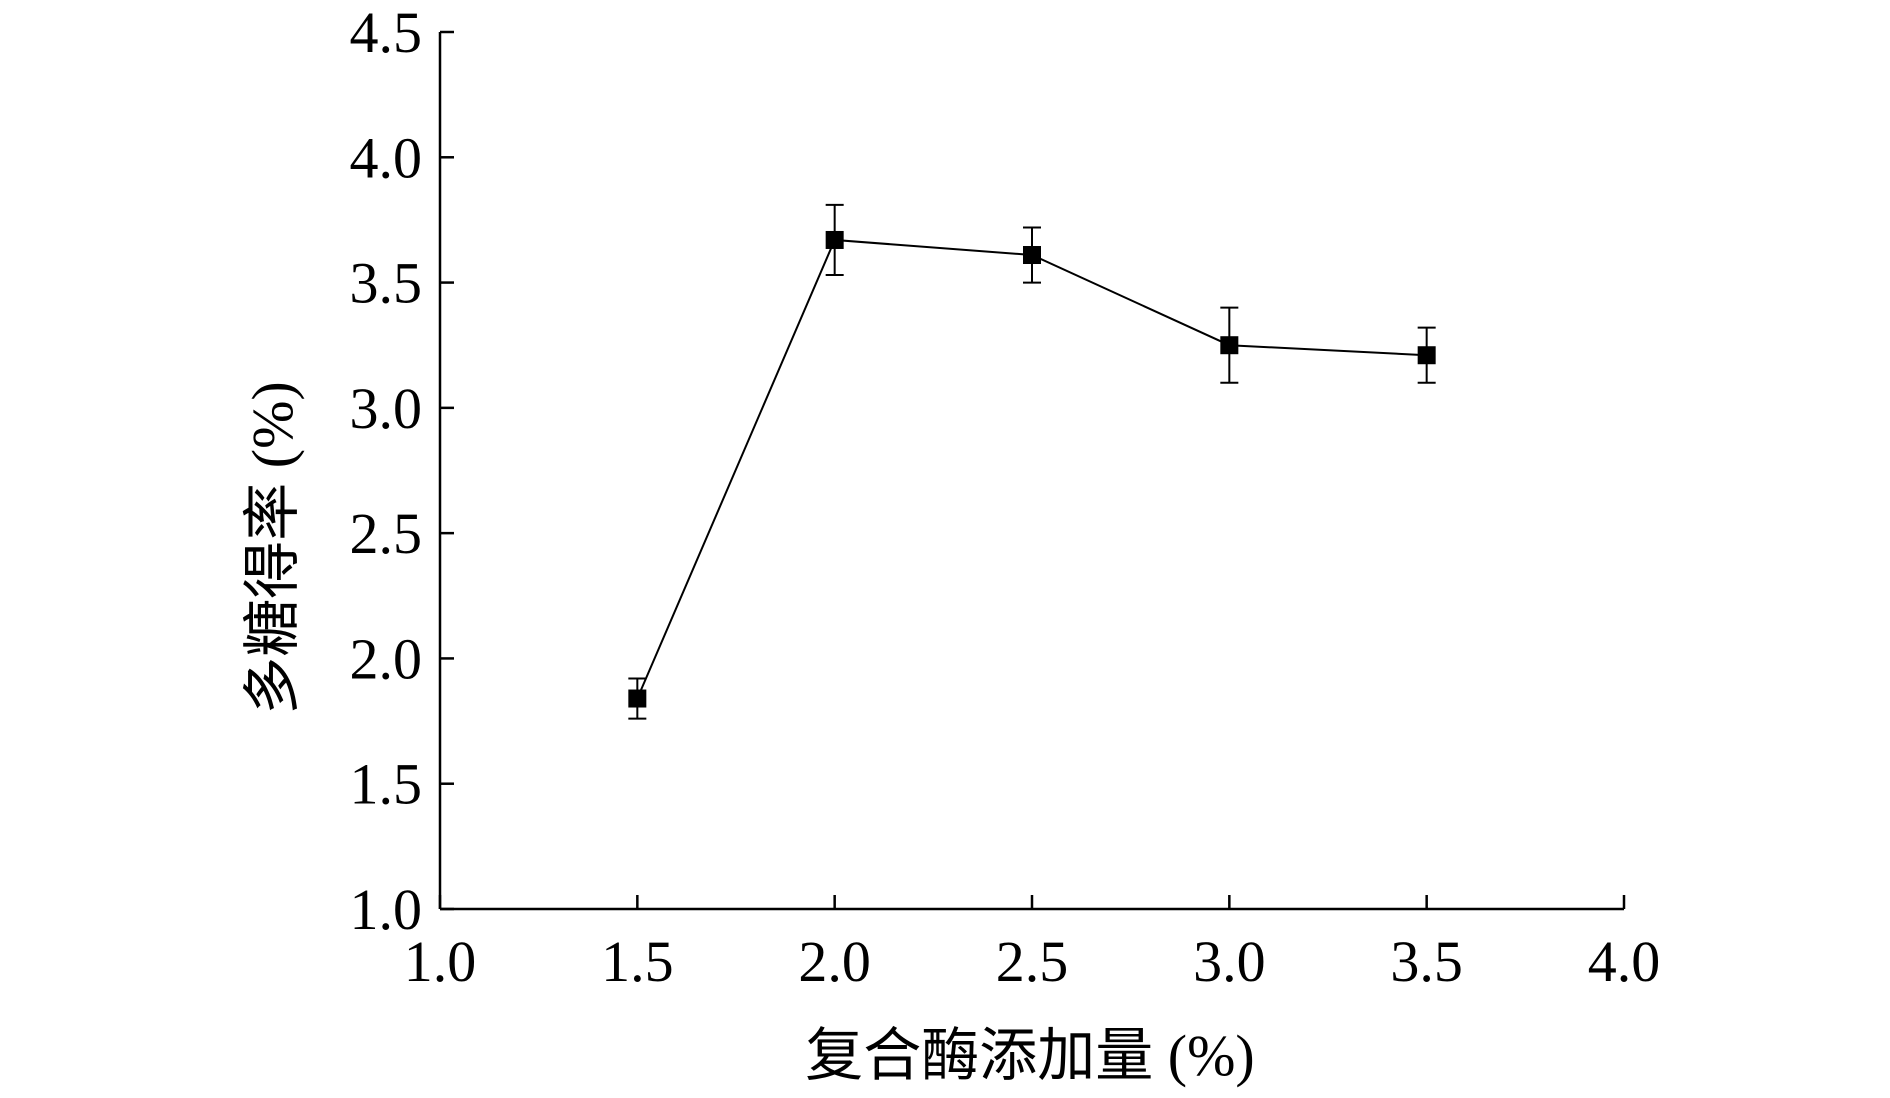  I want to click on y-tick-label: 4.5, so click(386, 32).